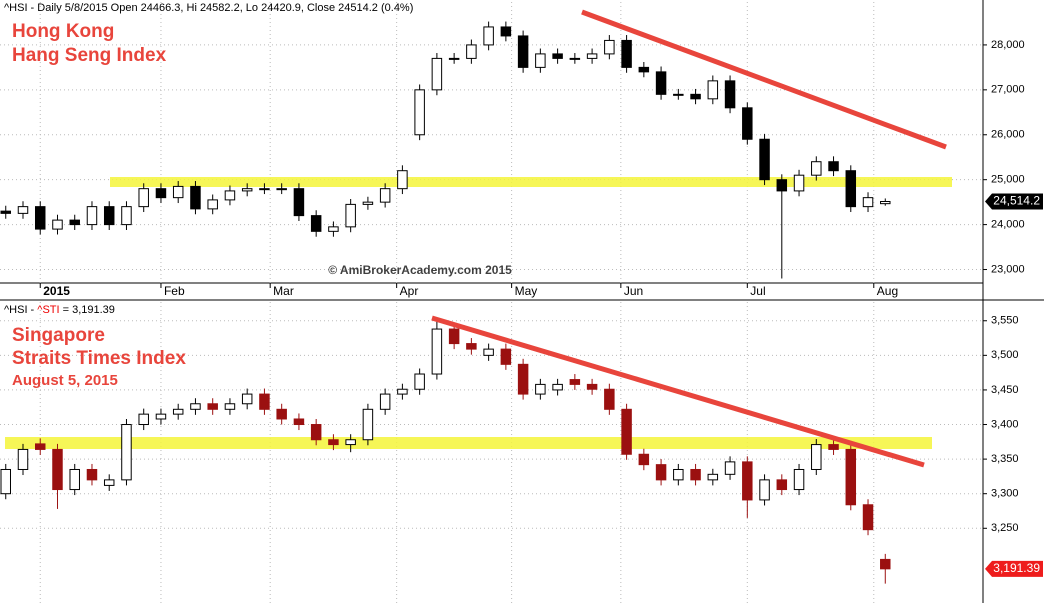 Image resolution: width=1044 pixels, height=603 pixels. I want to click on x-tick-label: May, so click(526, 291).